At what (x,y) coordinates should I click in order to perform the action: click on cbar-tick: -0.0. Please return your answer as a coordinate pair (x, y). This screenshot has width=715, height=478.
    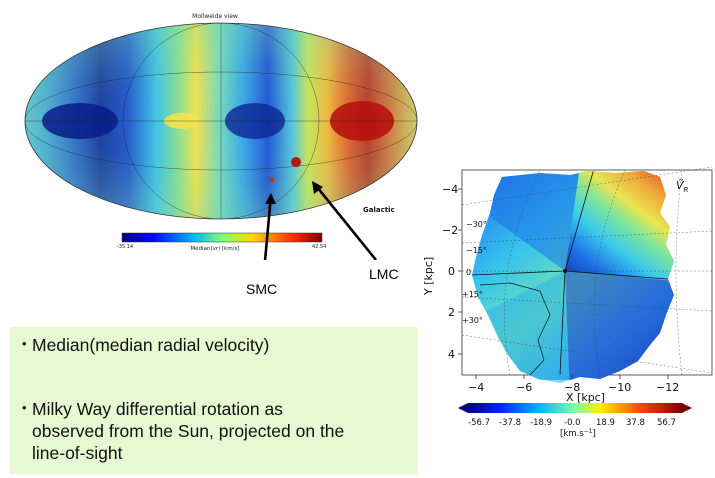
    Looking at the image, I should click on (572, 423).